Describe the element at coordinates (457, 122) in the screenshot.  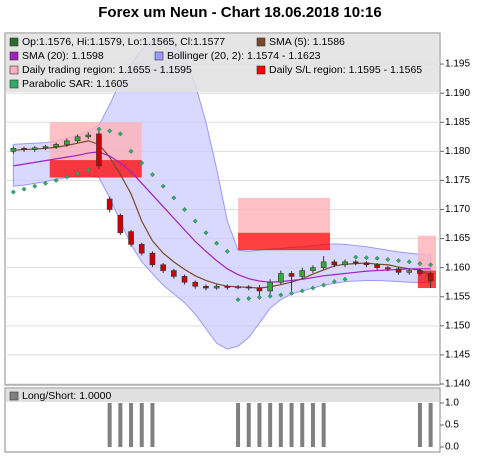
I see `y-tick-label: 1.185` at that location.